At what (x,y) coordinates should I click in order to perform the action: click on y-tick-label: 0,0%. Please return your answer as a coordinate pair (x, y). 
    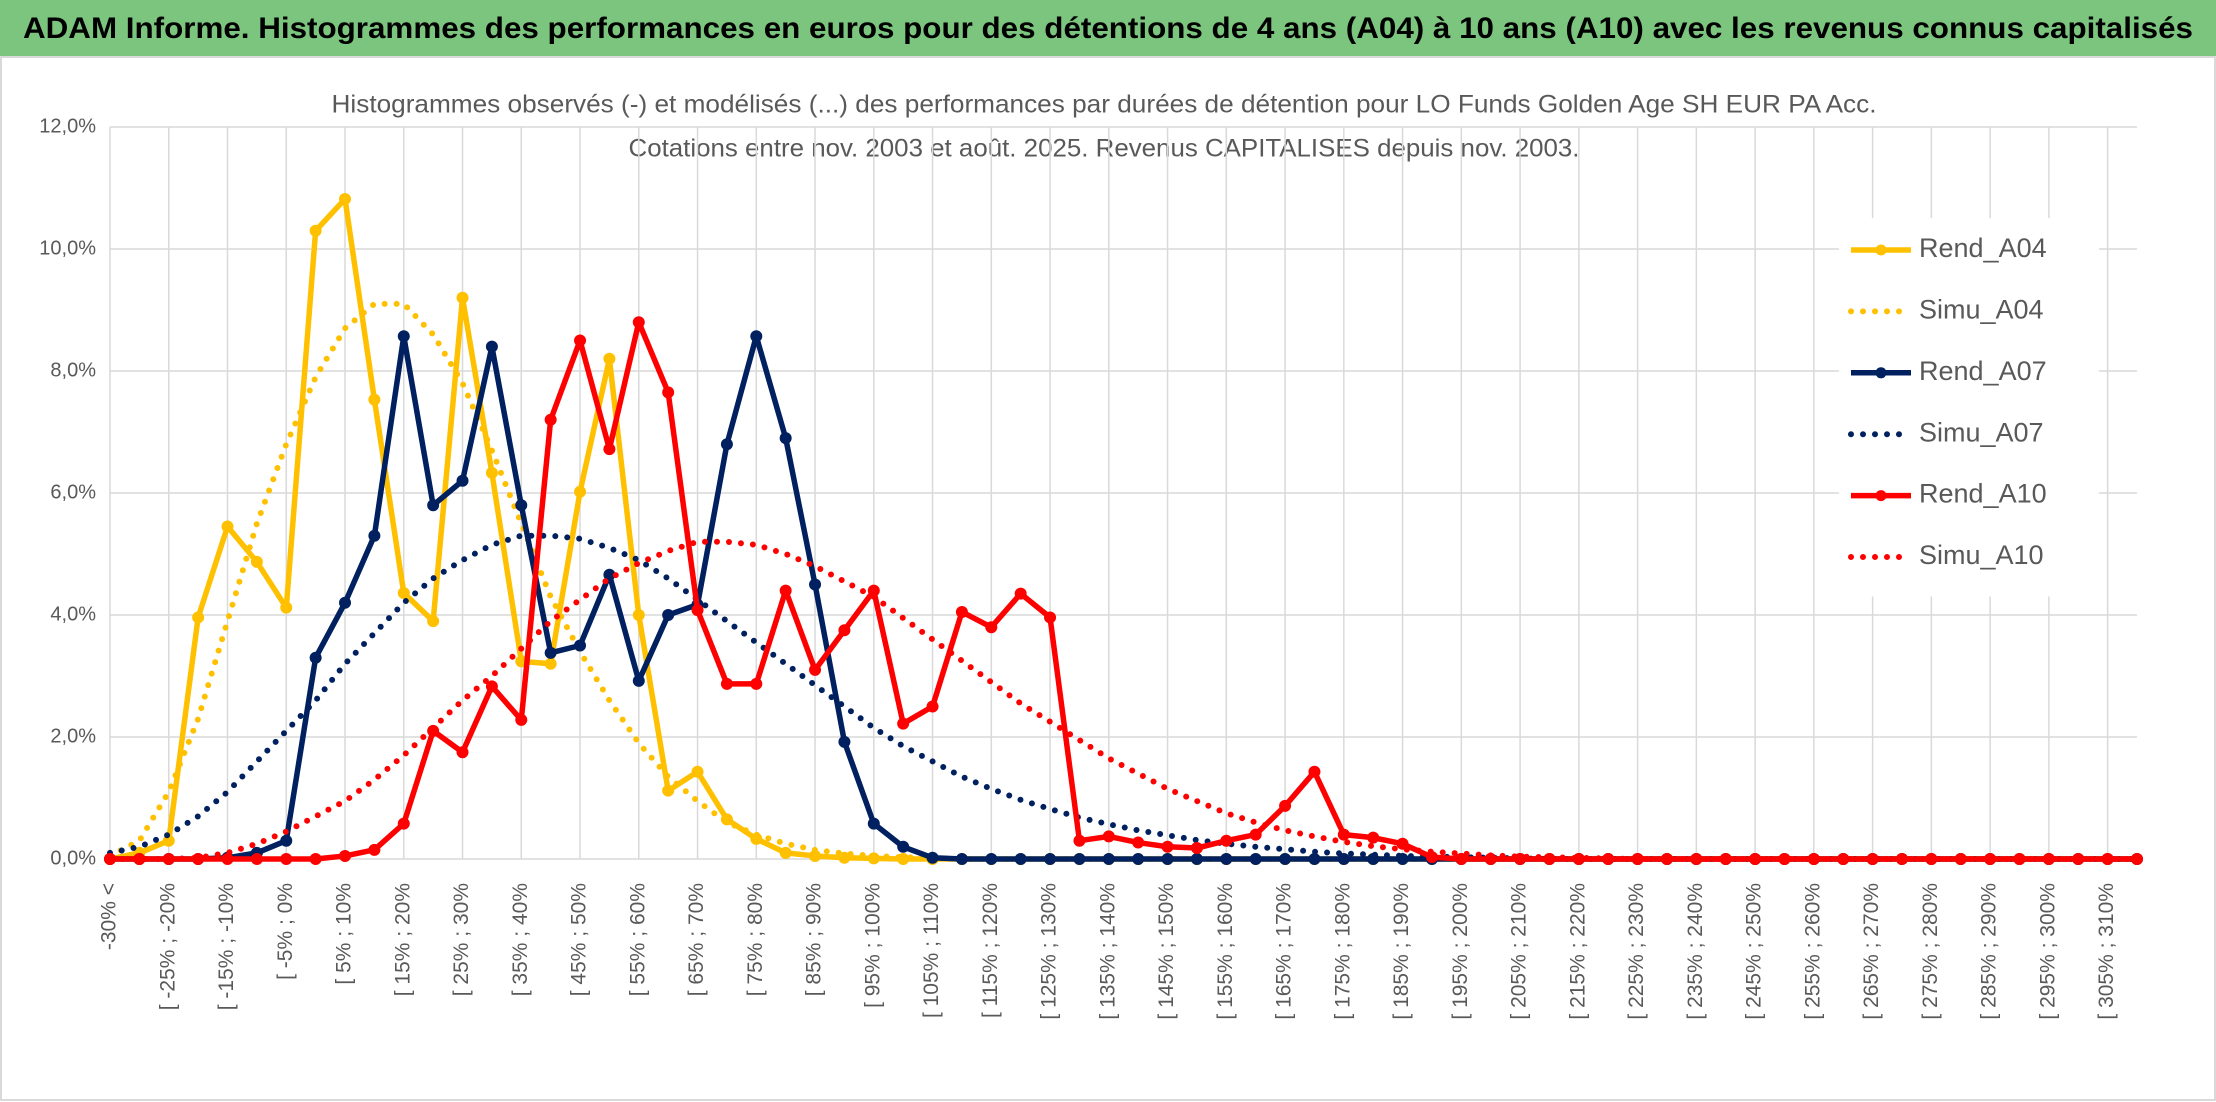
    Looking at the image, I should click on (73, 858).